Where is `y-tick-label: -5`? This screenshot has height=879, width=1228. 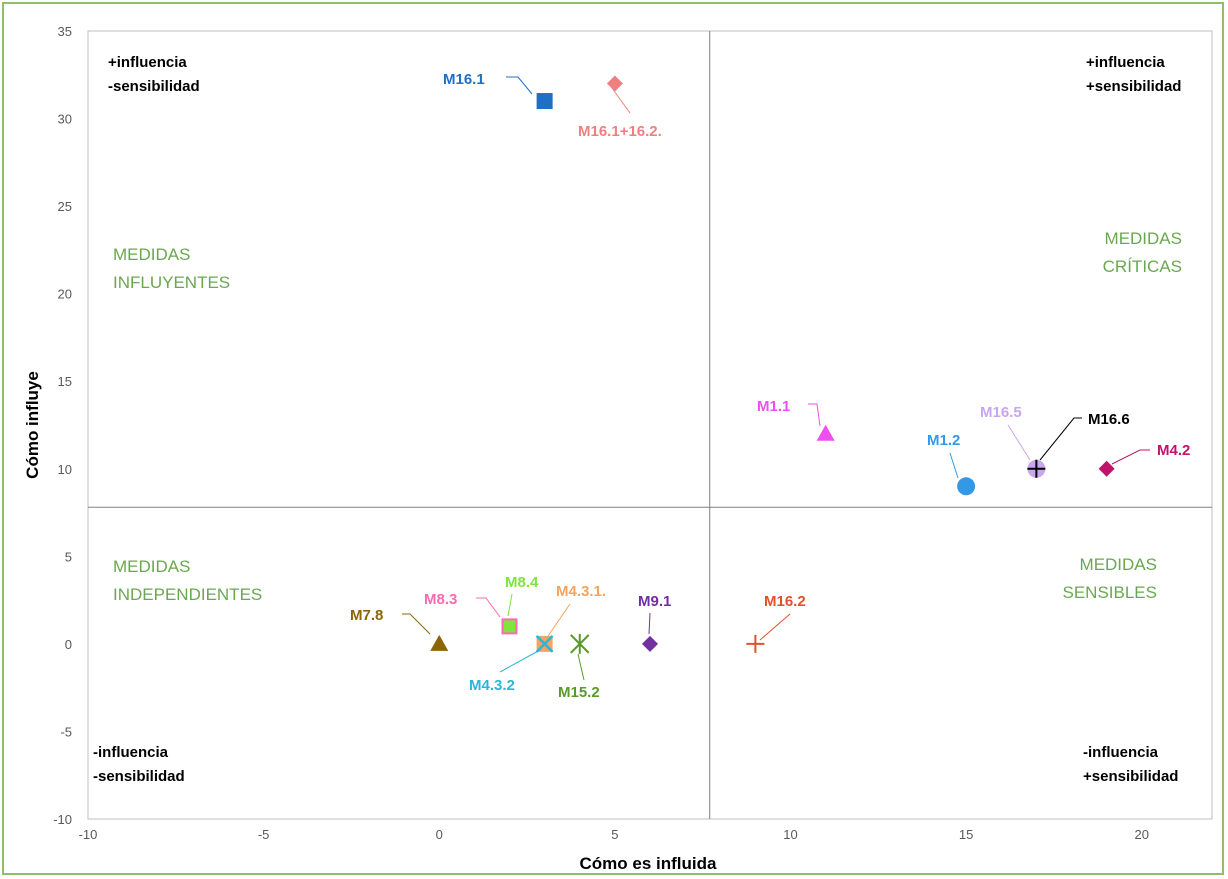
y-tick-label: -5 is located at coordinates (66, 731).